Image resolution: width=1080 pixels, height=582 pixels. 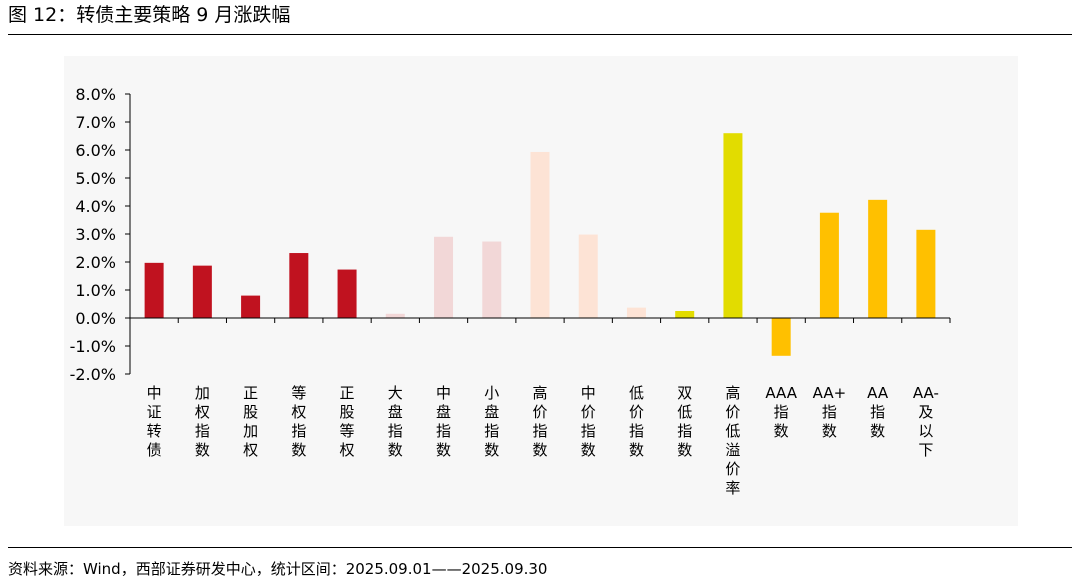 I want to click on figure-title: 图 12：转债主要策略 9 月涨跌幅, so click(x=149, y=15).